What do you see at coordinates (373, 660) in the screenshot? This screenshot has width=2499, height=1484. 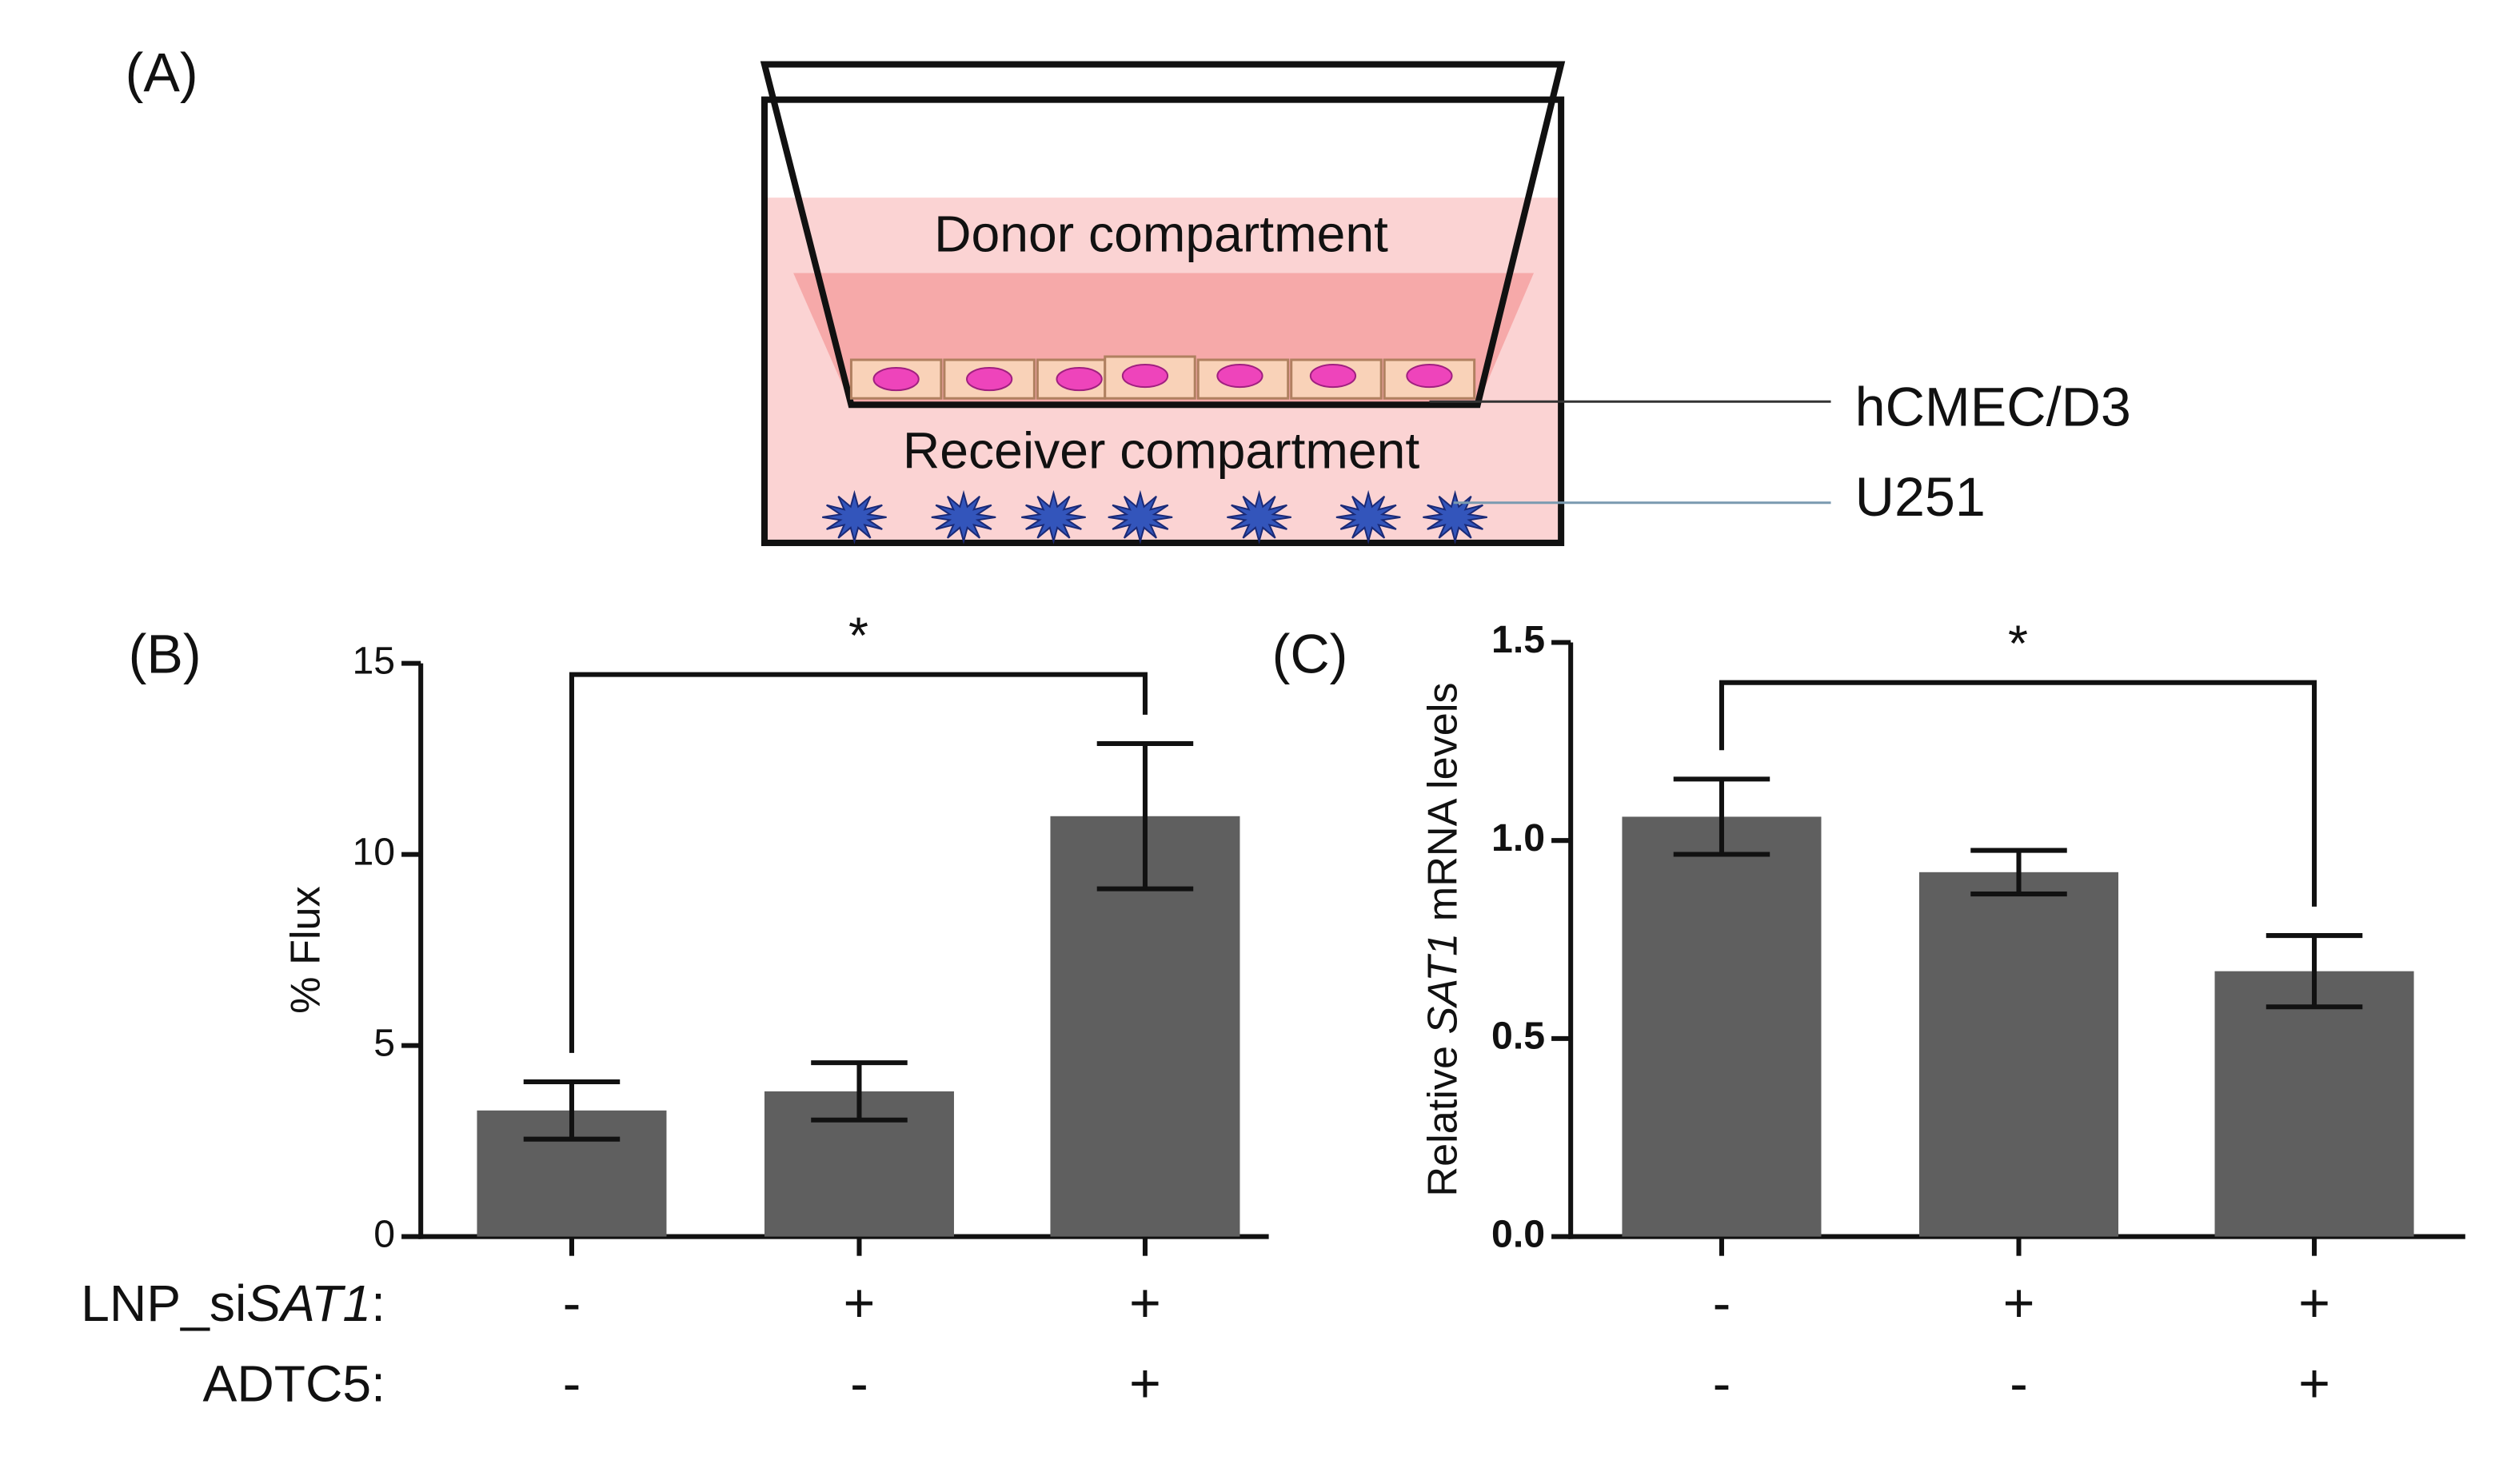 I see `y-tick-label: 15` at bounding box center [373, 660].